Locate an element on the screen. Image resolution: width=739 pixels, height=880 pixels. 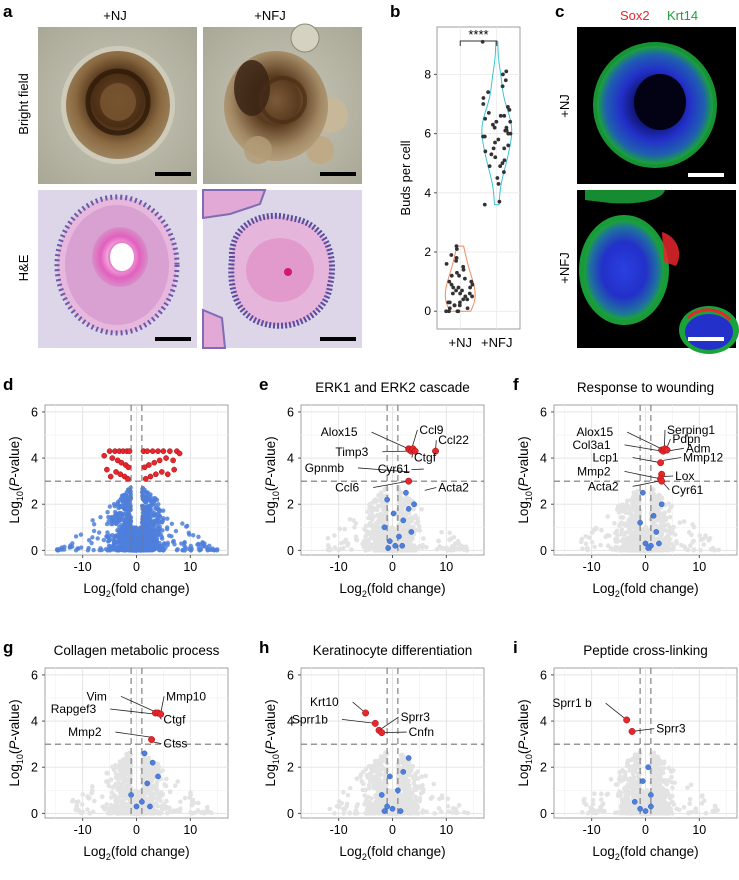
organoid-HE-NFJ is located at coordinates (282, 269).